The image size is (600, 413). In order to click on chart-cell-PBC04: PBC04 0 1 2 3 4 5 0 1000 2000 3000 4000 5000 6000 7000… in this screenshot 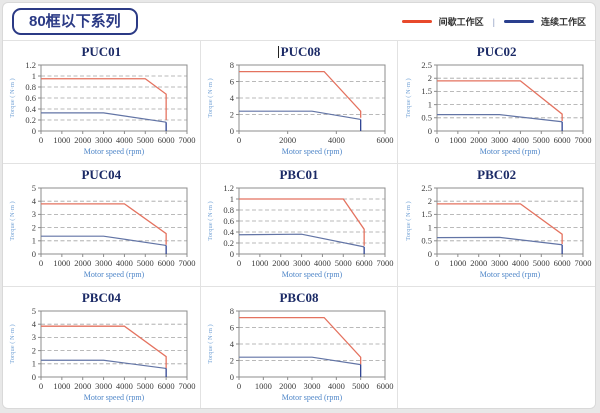, I will do `click(101, 347)`.